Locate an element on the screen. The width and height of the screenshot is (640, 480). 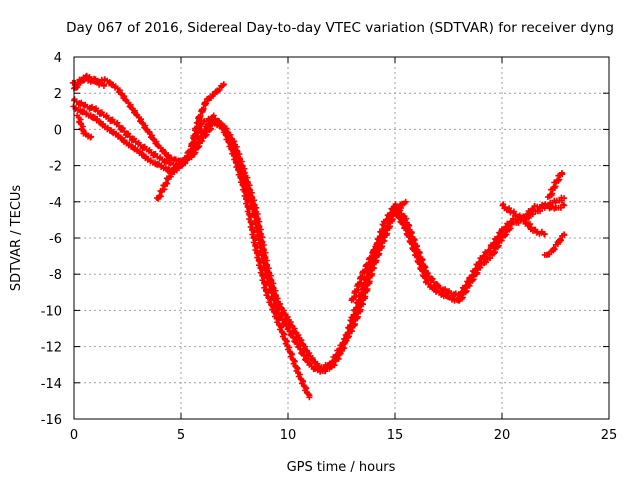
x-tick-label: 25 is located at coordinates (609, 435).